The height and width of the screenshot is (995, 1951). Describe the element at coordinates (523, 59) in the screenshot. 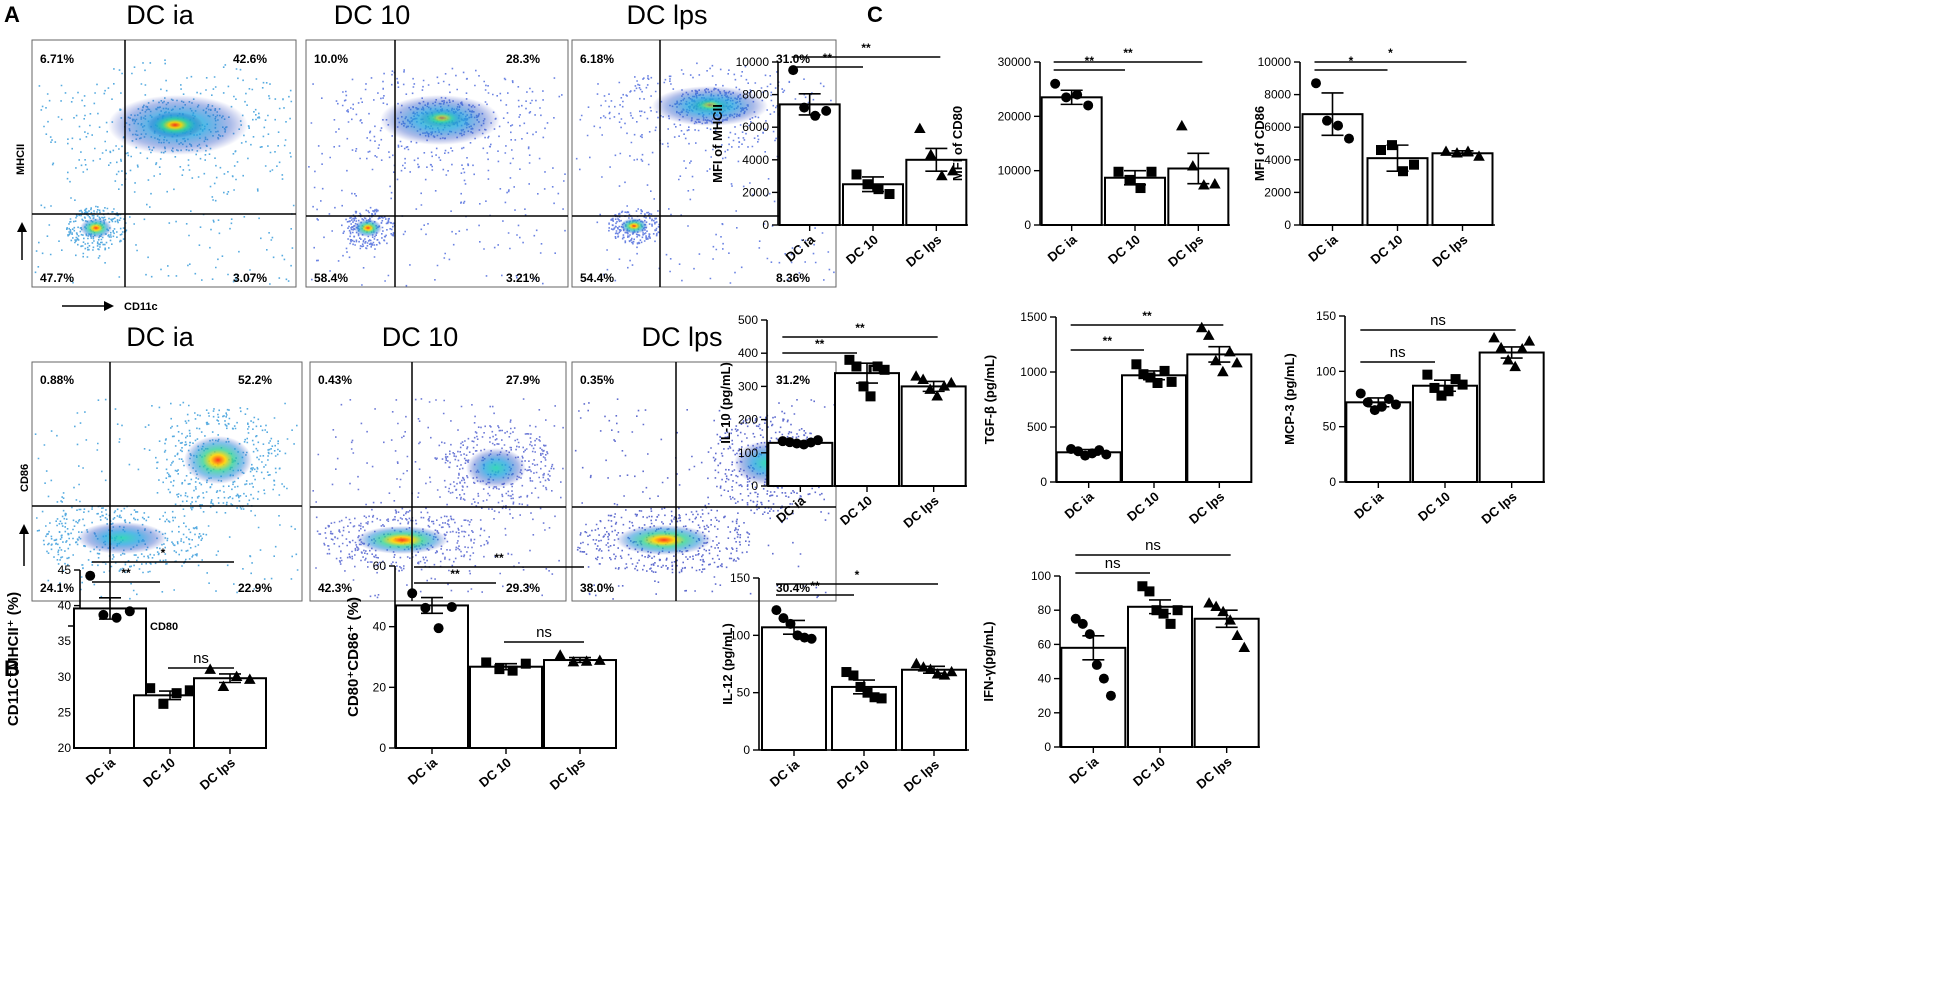

I see `quadrant-value-ur: 28.3%` at that location.